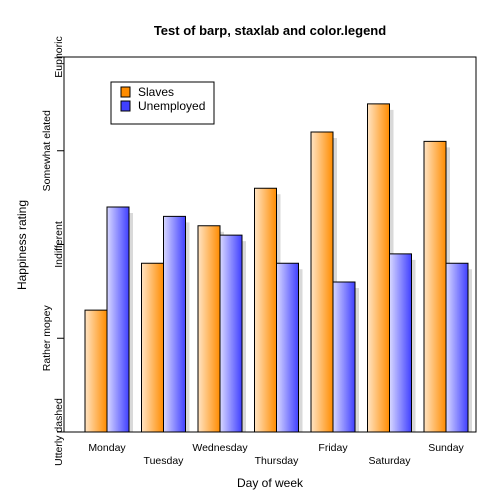  Describe the element at coordinates (59, 56) in the screenshot. I see `y-tick-label: Euphoric` at that location.